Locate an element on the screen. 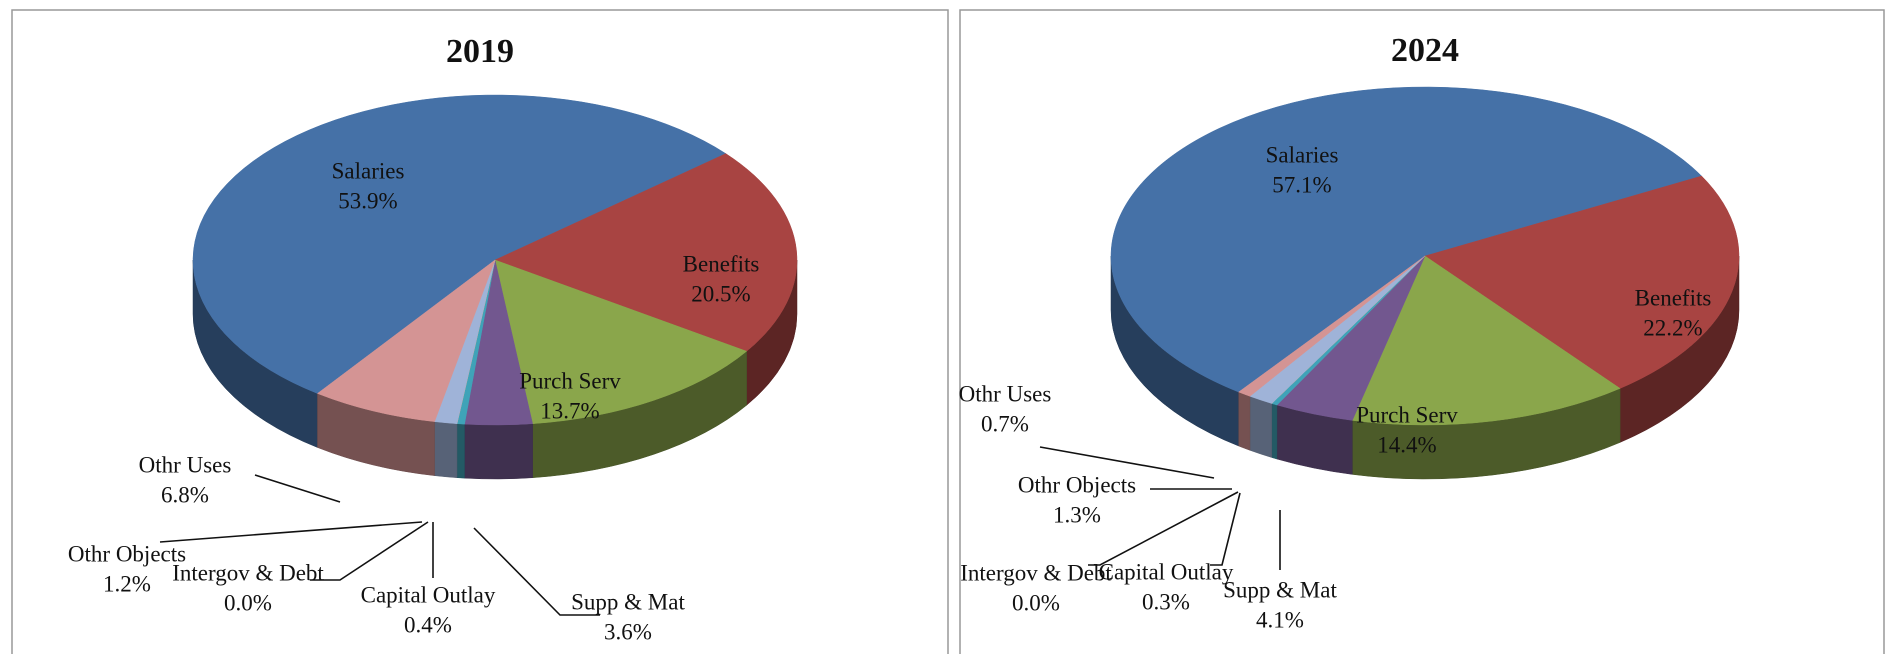  slice-value-label: 0.7% is located at coordinates (1005, 423).